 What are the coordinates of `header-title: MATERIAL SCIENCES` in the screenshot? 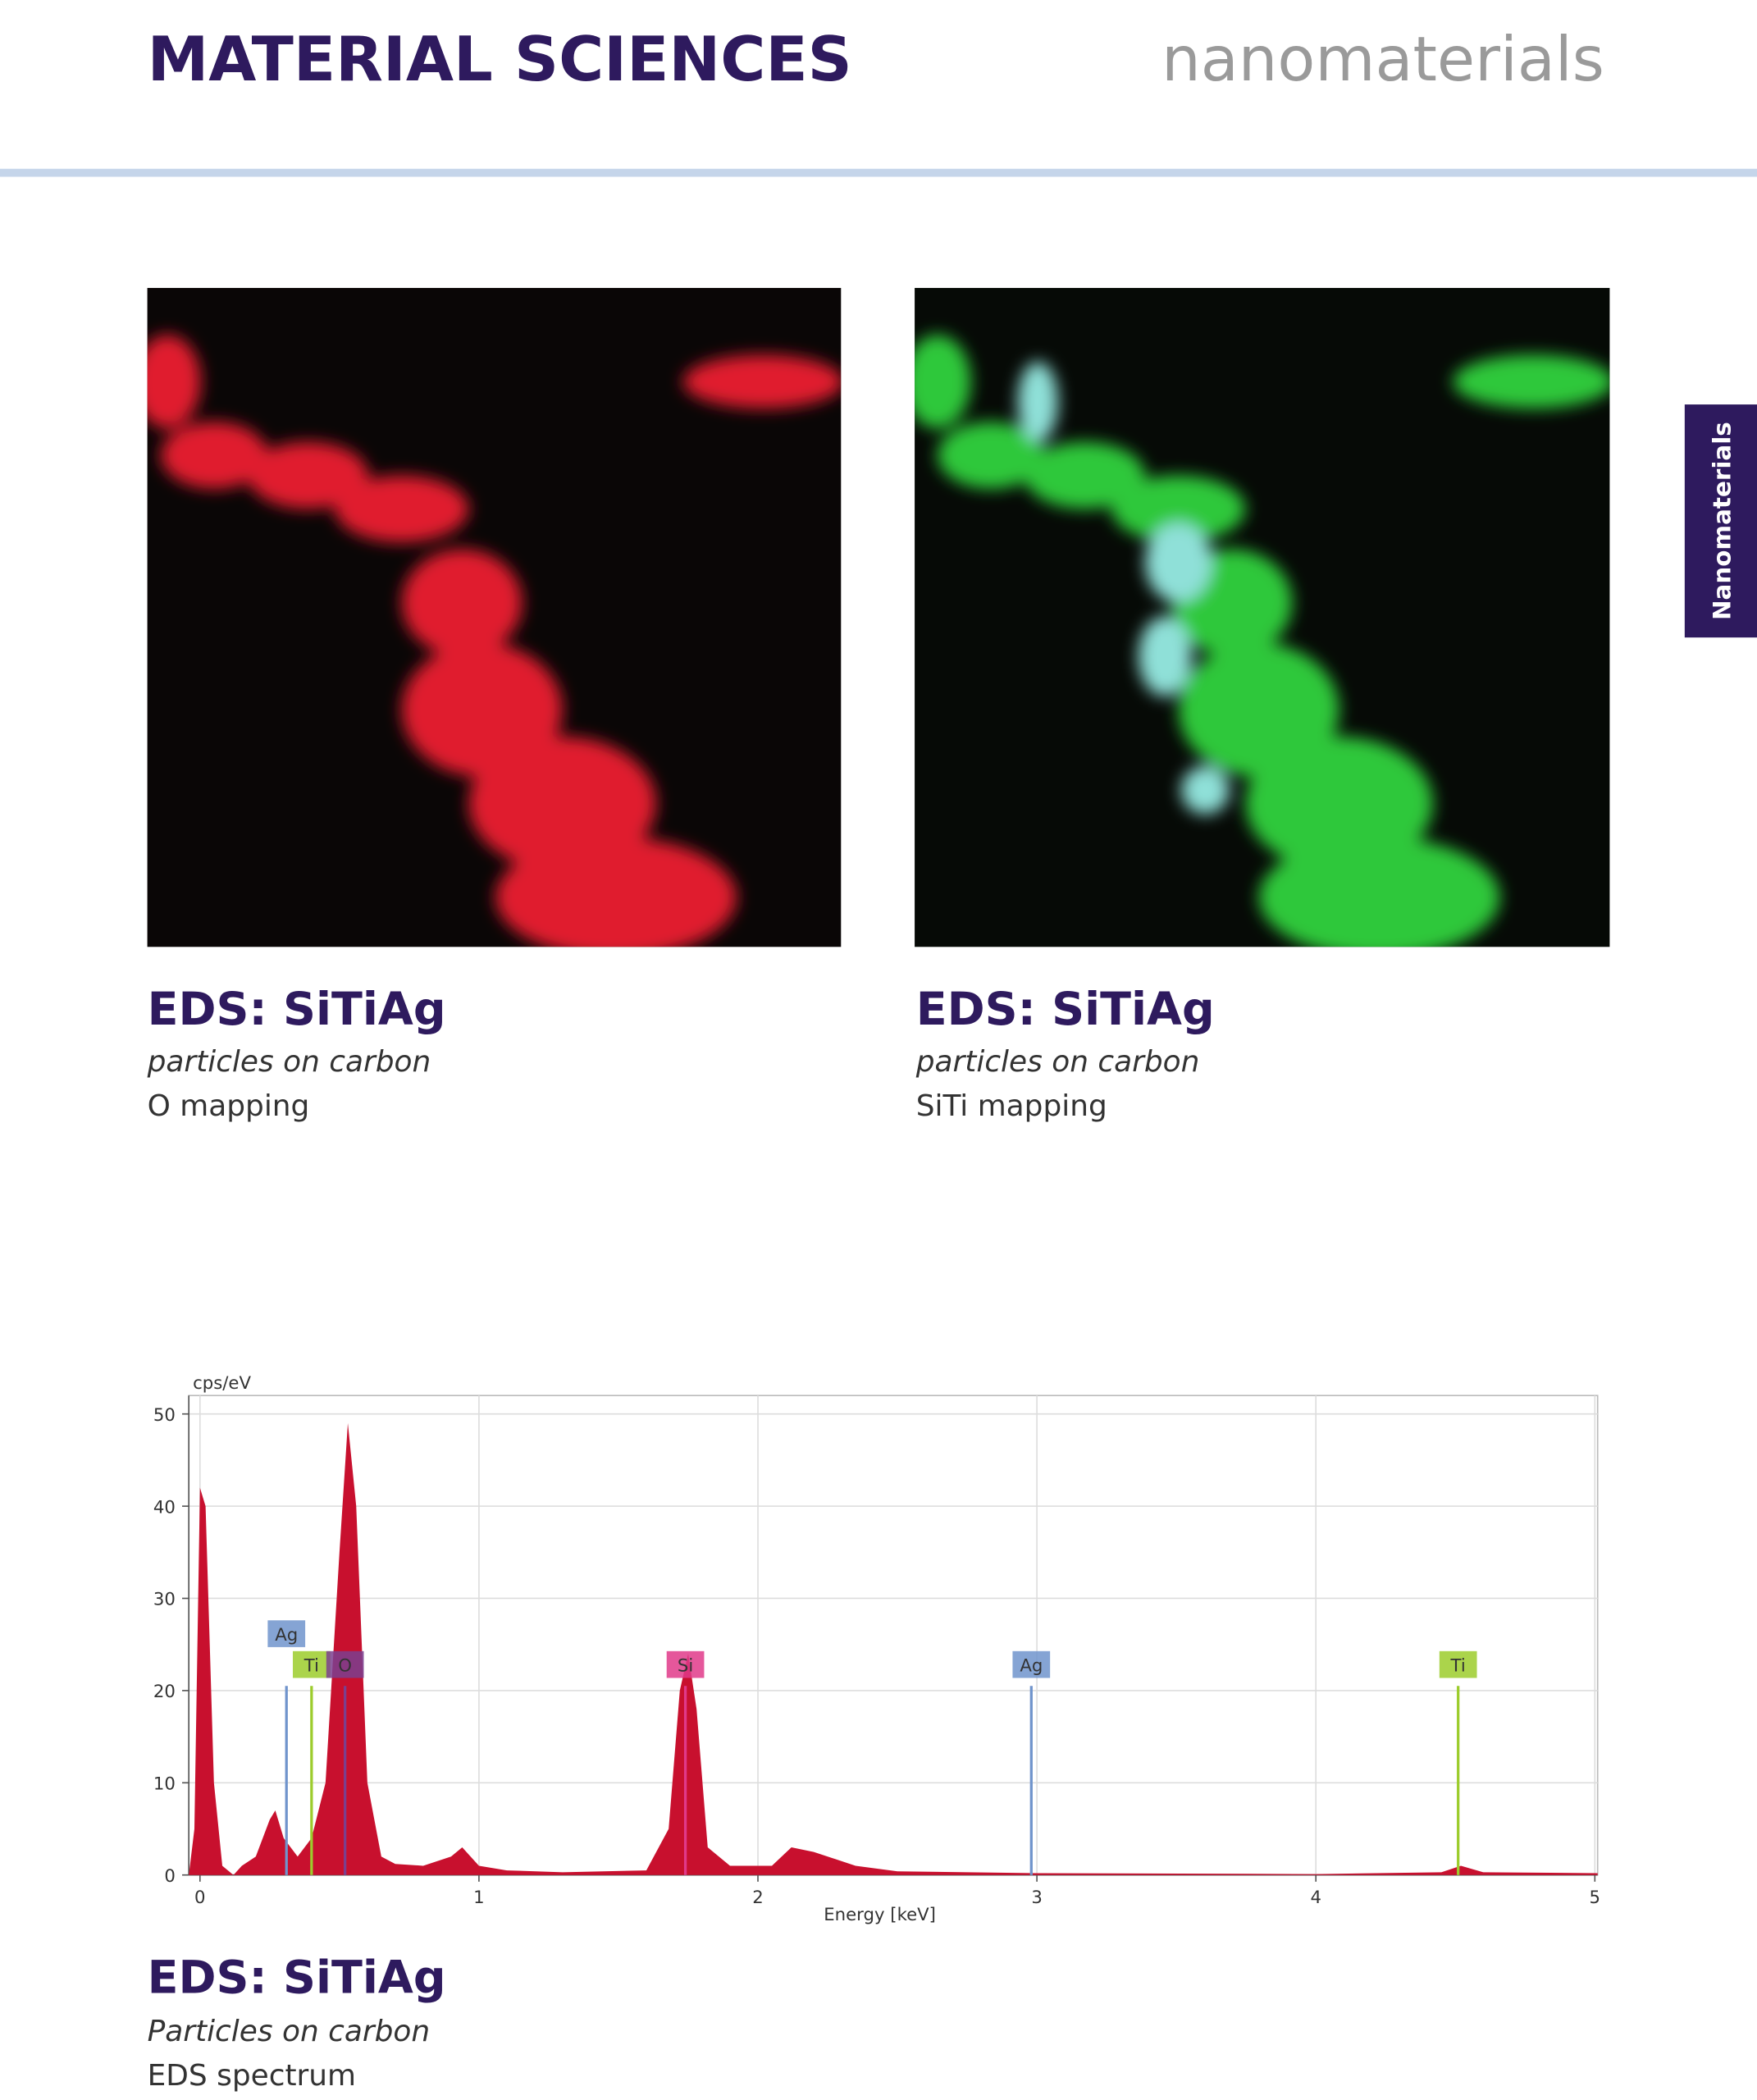 It's located at (500, 59).